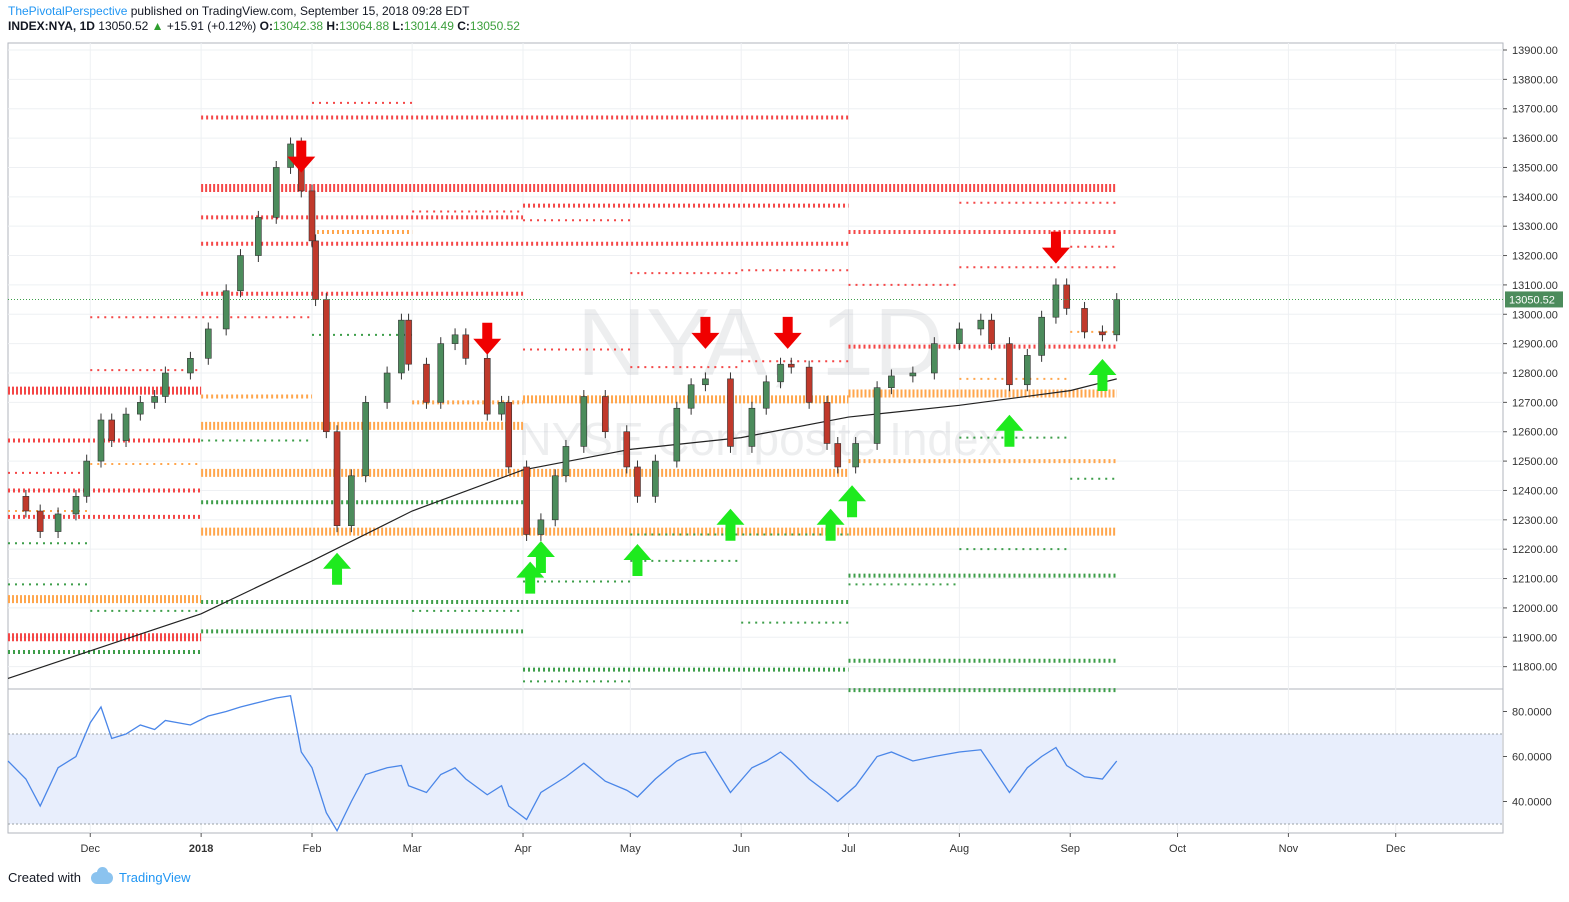 This screenshot has height=902, width=1569. What do you see at coordinates (463, 26) in the screenshot?
I see `close-label: C:` at bounding box center [463, 26].